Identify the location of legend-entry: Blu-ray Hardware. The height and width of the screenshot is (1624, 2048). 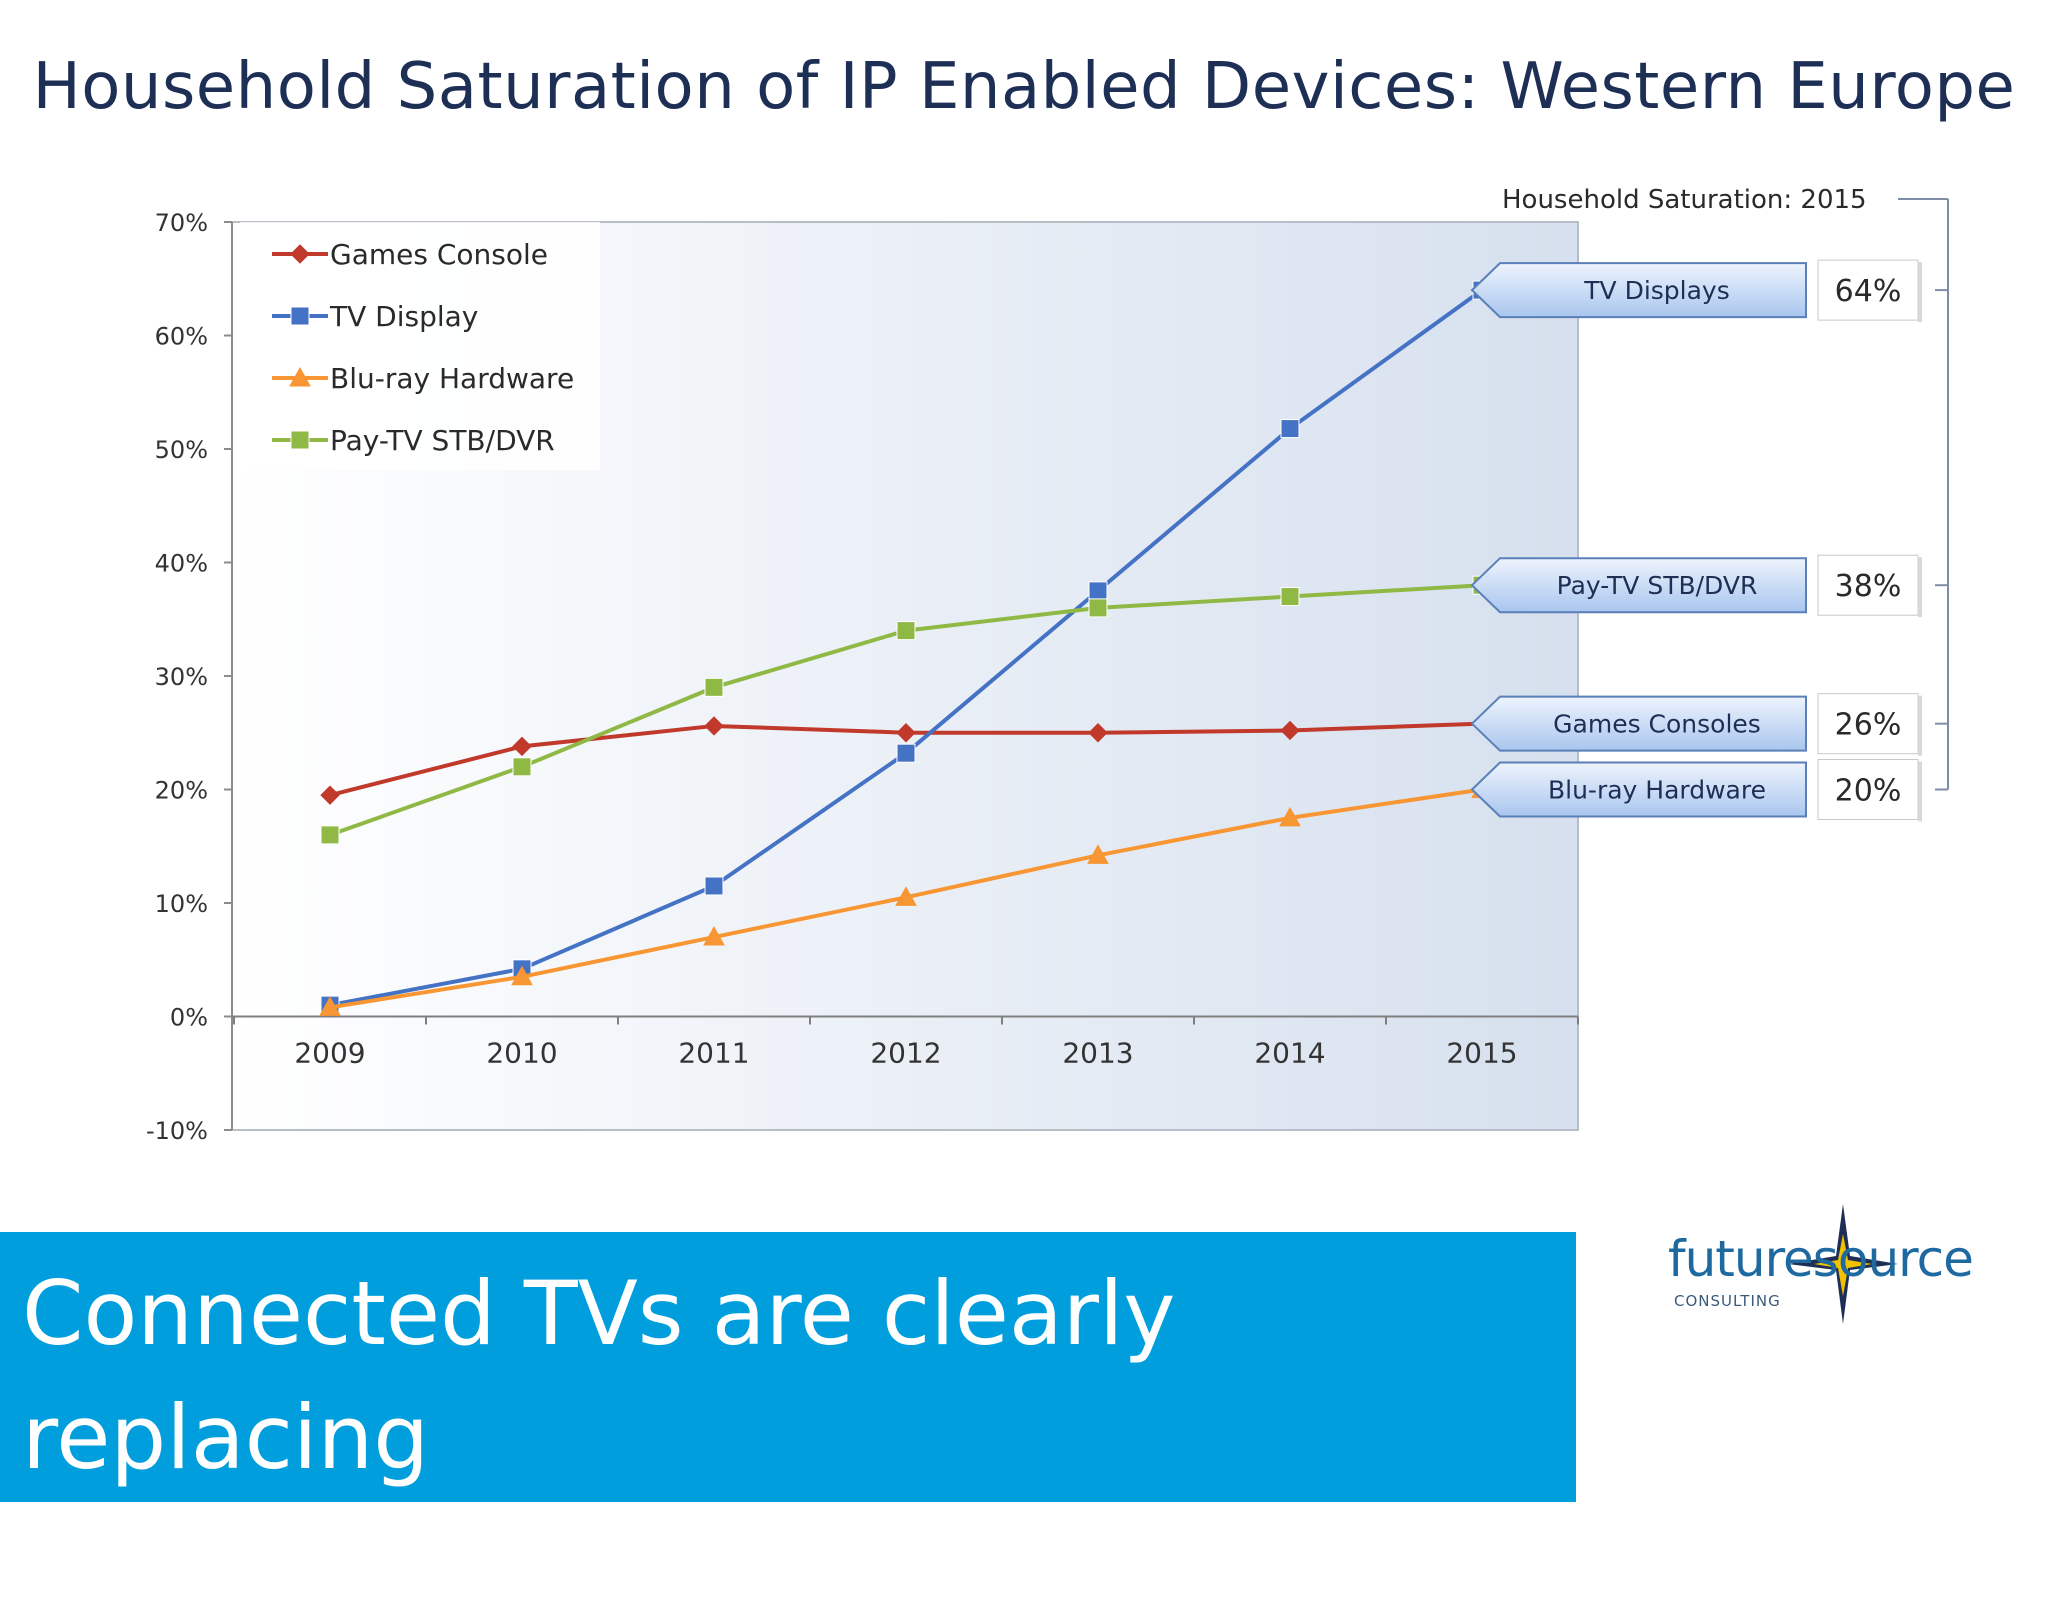
(452, 378).